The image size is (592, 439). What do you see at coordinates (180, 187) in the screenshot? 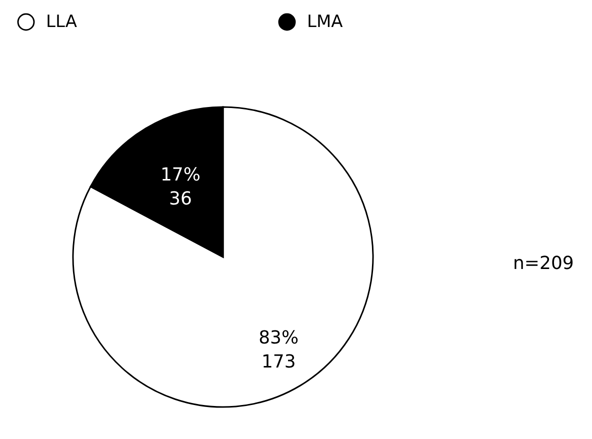
I see `data-label: 17% 36` at bounding box center [180, 187].